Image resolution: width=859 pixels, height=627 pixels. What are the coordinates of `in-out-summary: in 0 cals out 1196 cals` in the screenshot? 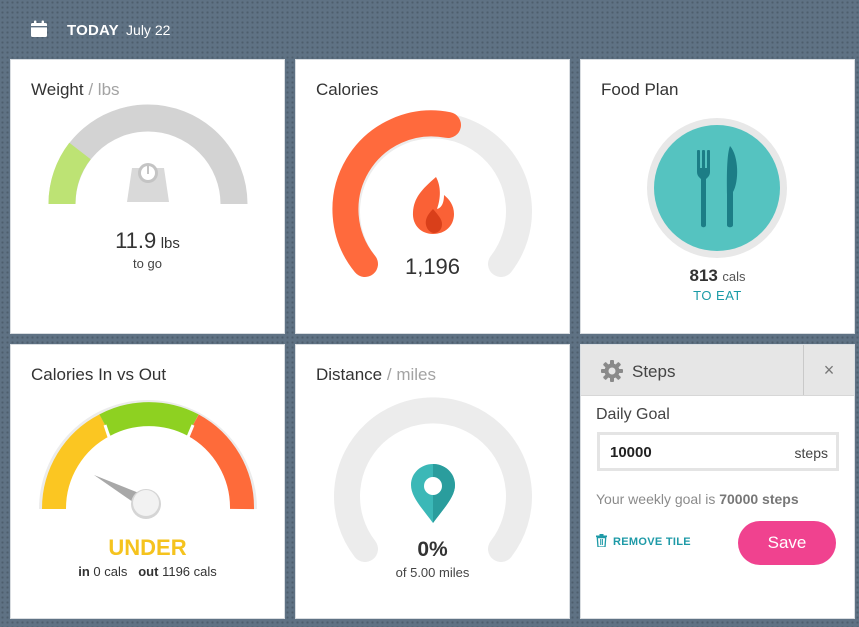 It's located at (147, 571).